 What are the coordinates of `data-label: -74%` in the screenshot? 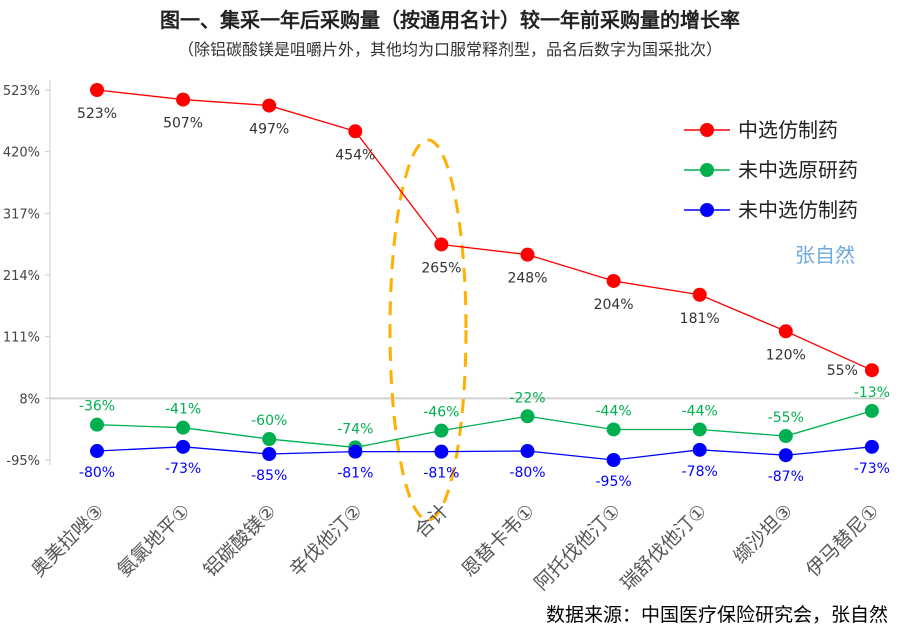 It's located at (355, 429).